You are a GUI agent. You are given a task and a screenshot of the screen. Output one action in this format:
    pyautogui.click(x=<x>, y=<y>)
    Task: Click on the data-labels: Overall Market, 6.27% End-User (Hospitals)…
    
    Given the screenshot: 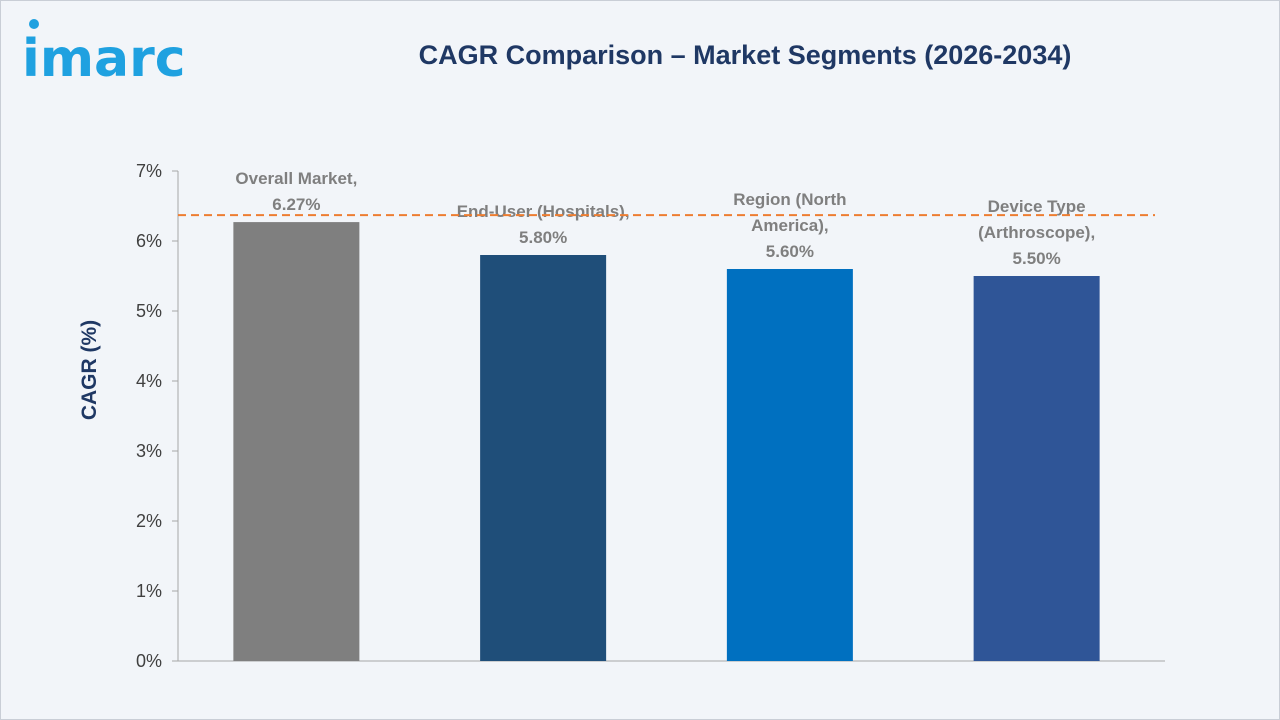 What is the action you would take?
    pyautogui.click(x=665, y=218)
    